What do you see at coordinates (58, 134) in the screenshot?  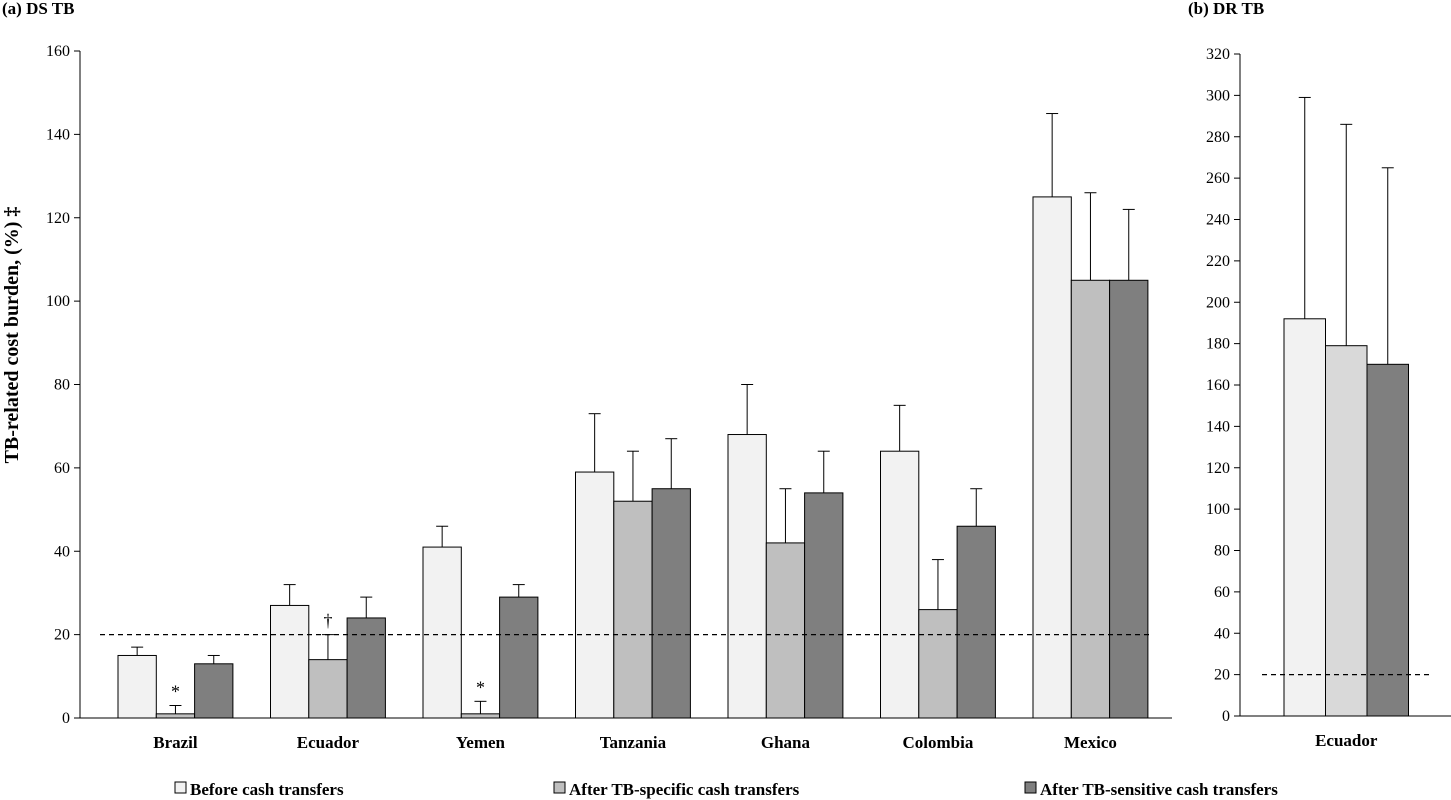 I see `panel-a-y-tick-label: 140` at bounding box center [58, 134].